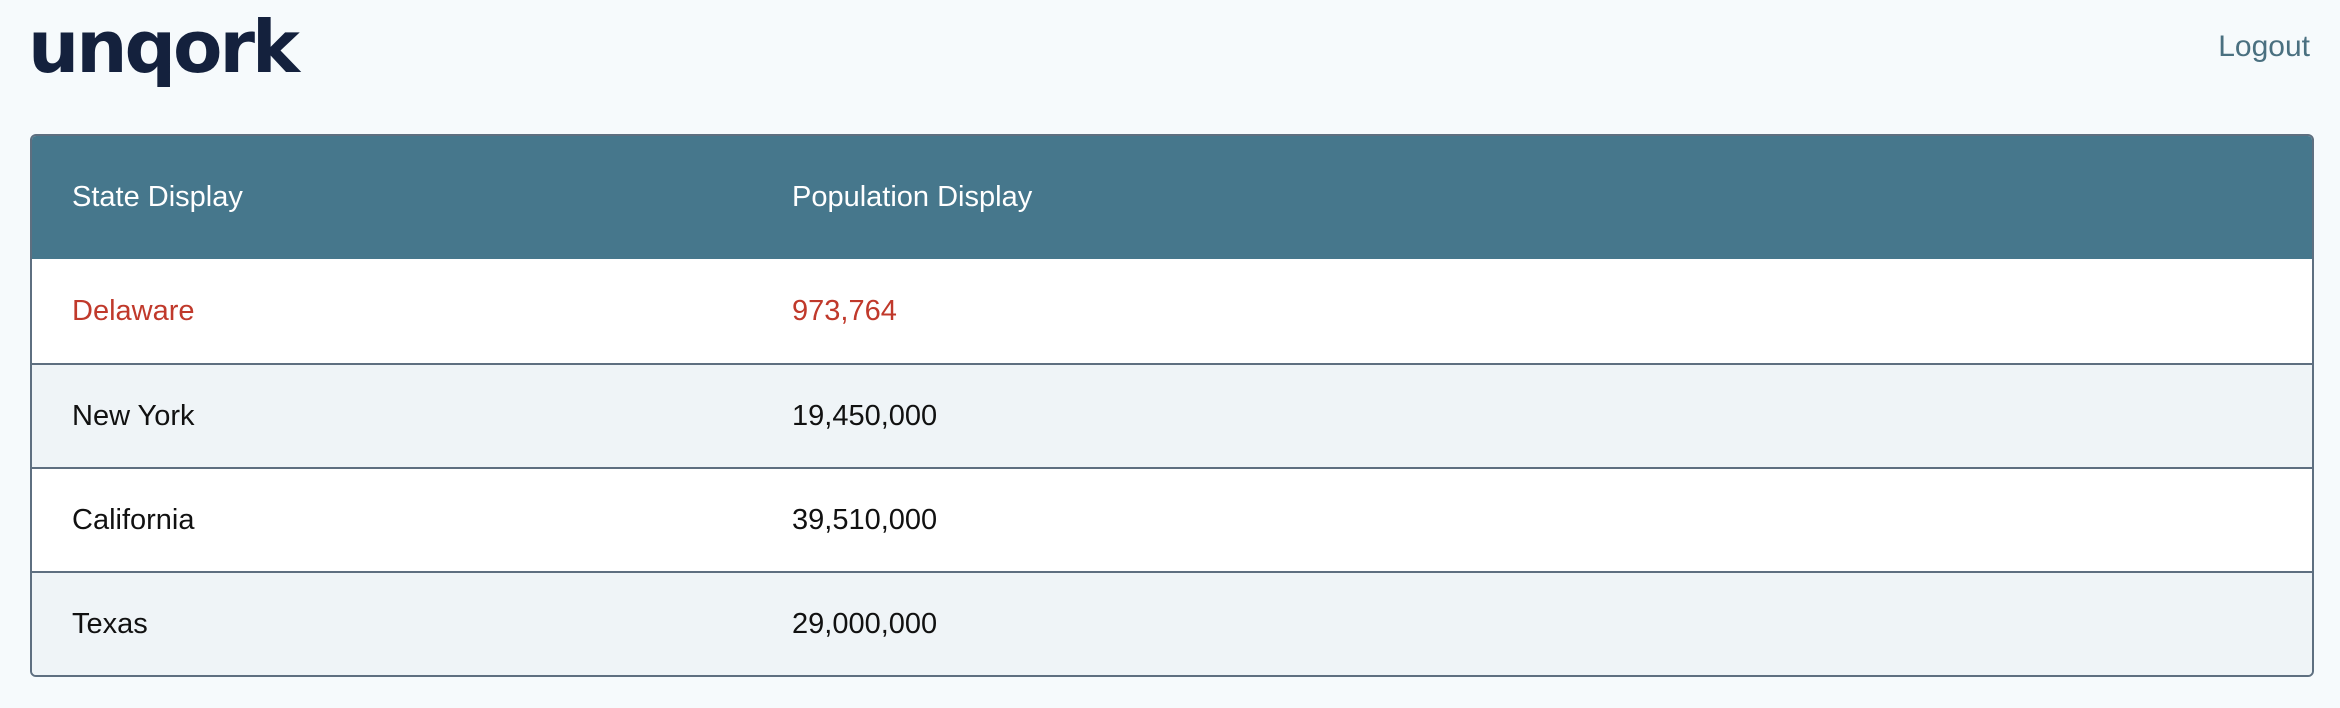 This screenshot has width=2340, height=708. Describe the element at coordinates (1172, 519) in the screenshot. I see `table-row: California 39,510,000` at that location.